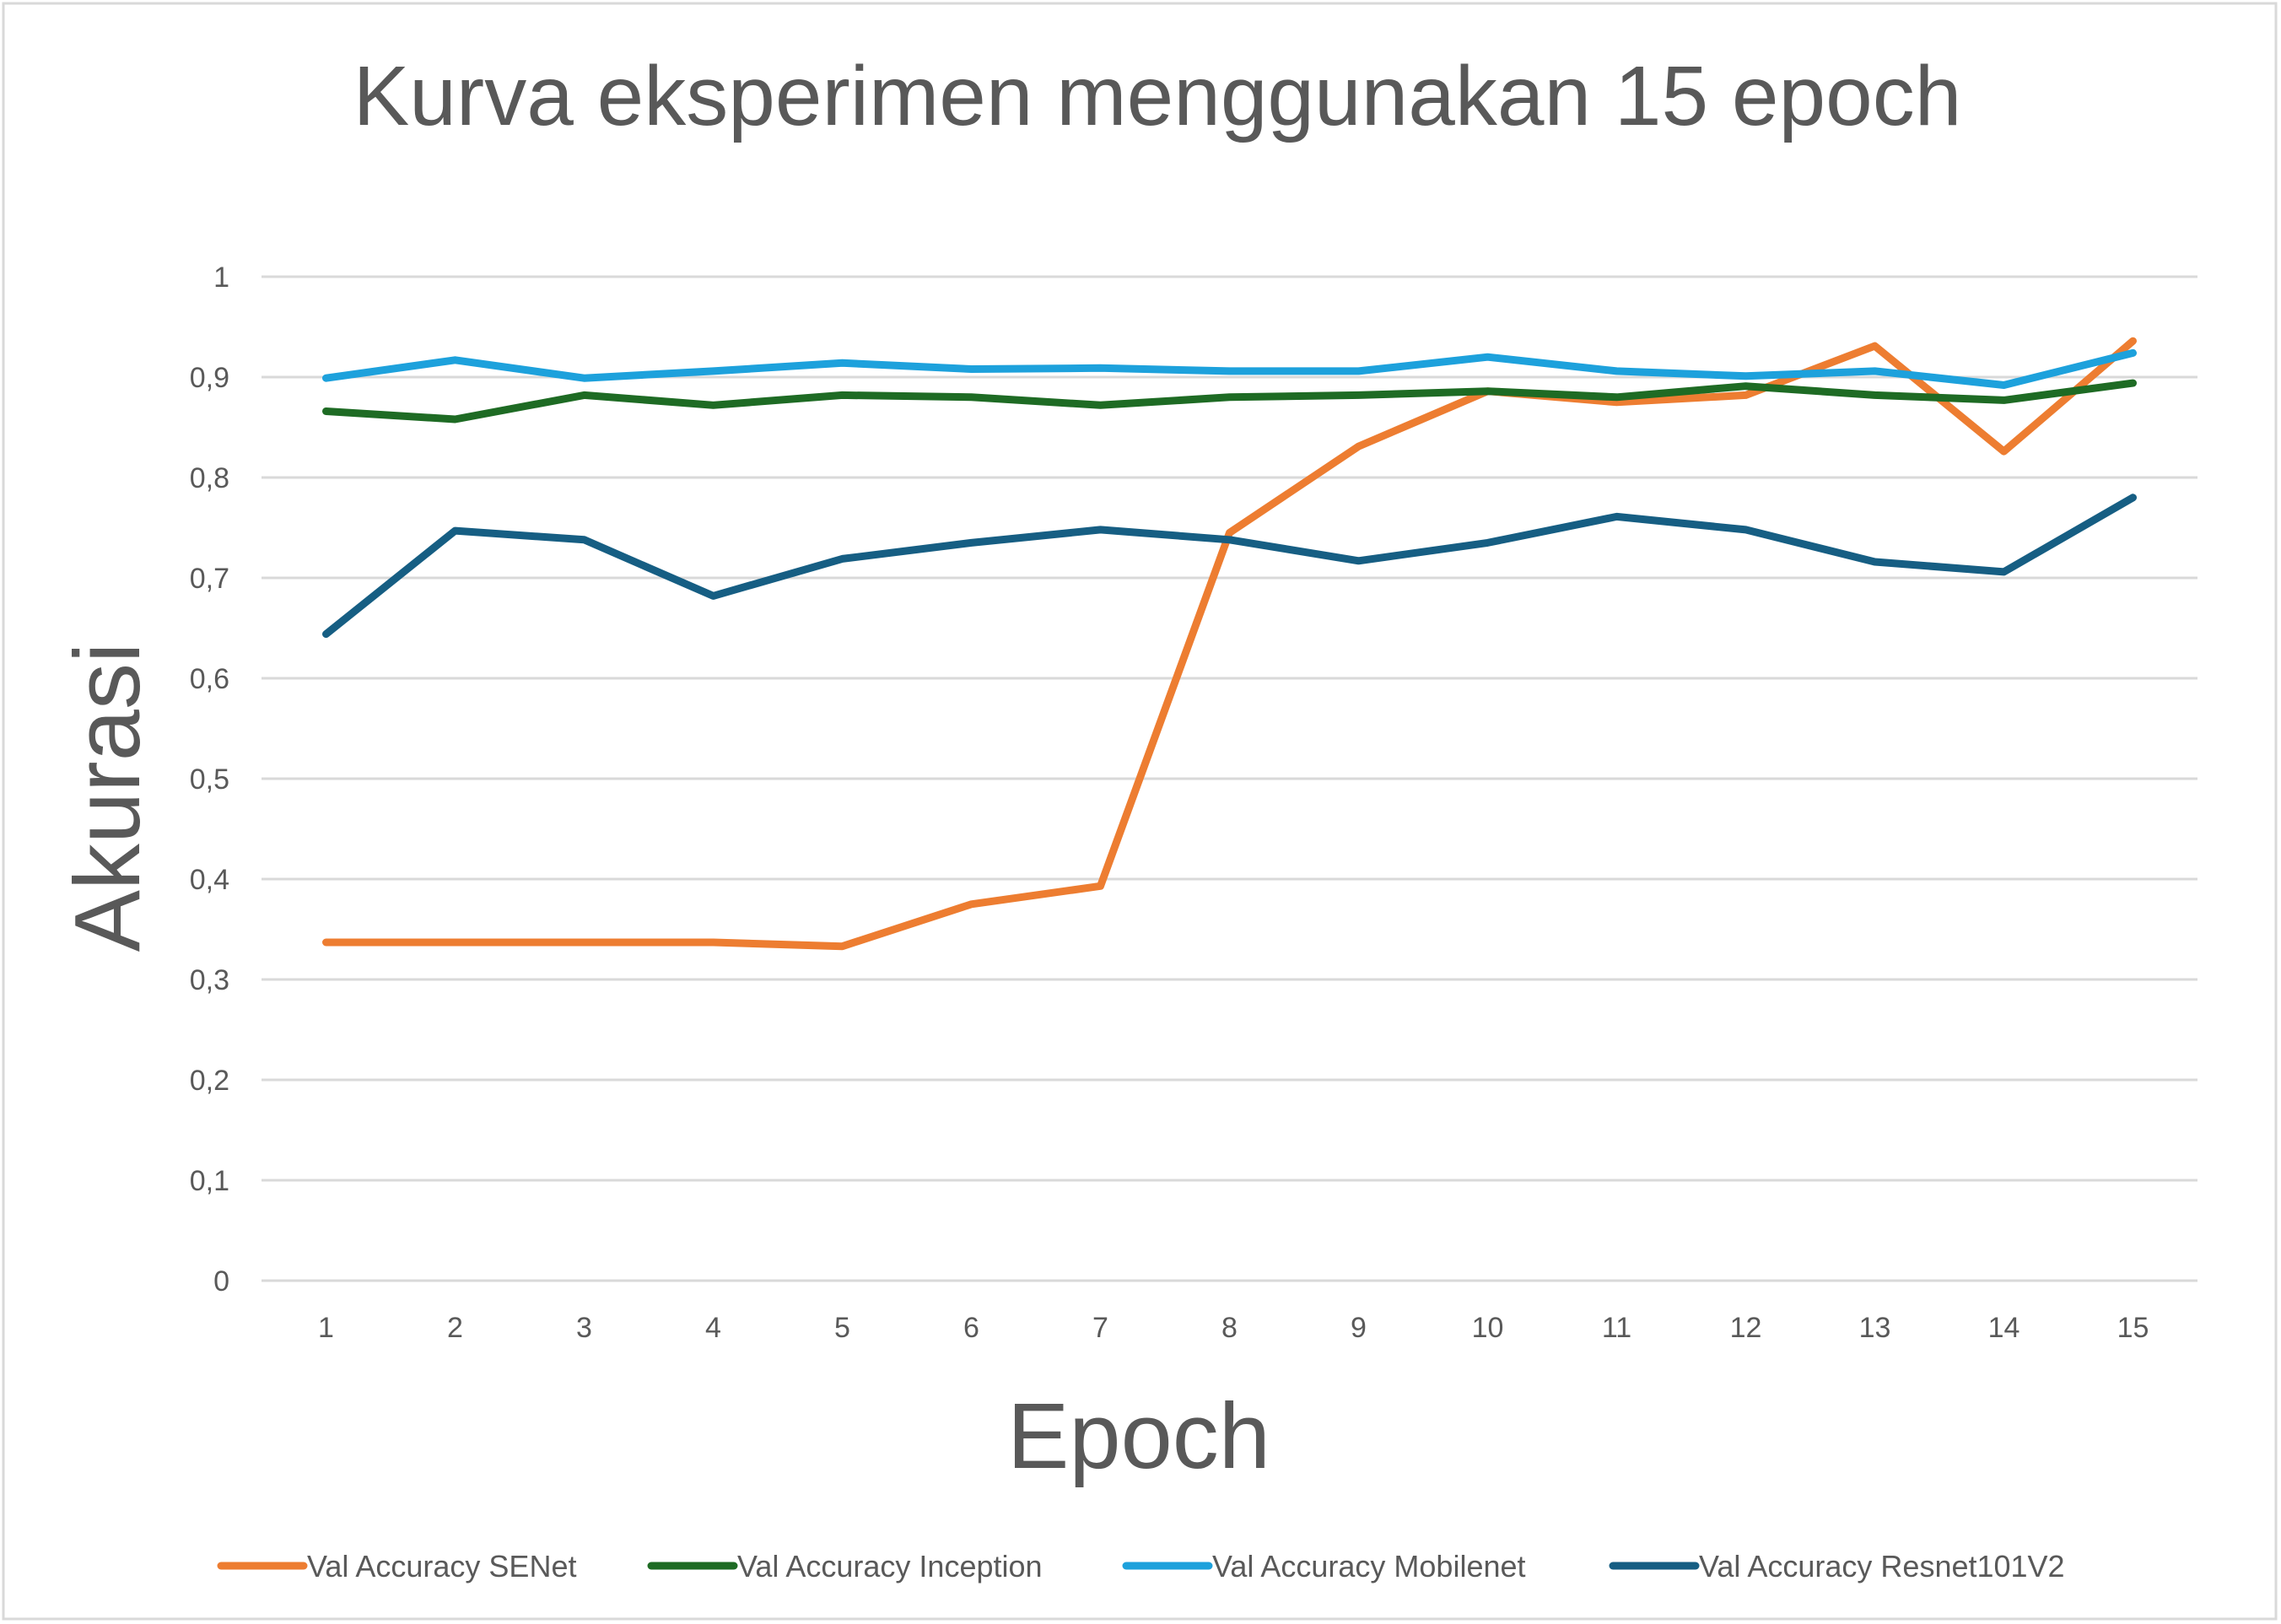  What do you see at coordinates (209, 1081) in the screenshot?
I see `y-tick-label: 0,2` at bounding box center [209, 1081].